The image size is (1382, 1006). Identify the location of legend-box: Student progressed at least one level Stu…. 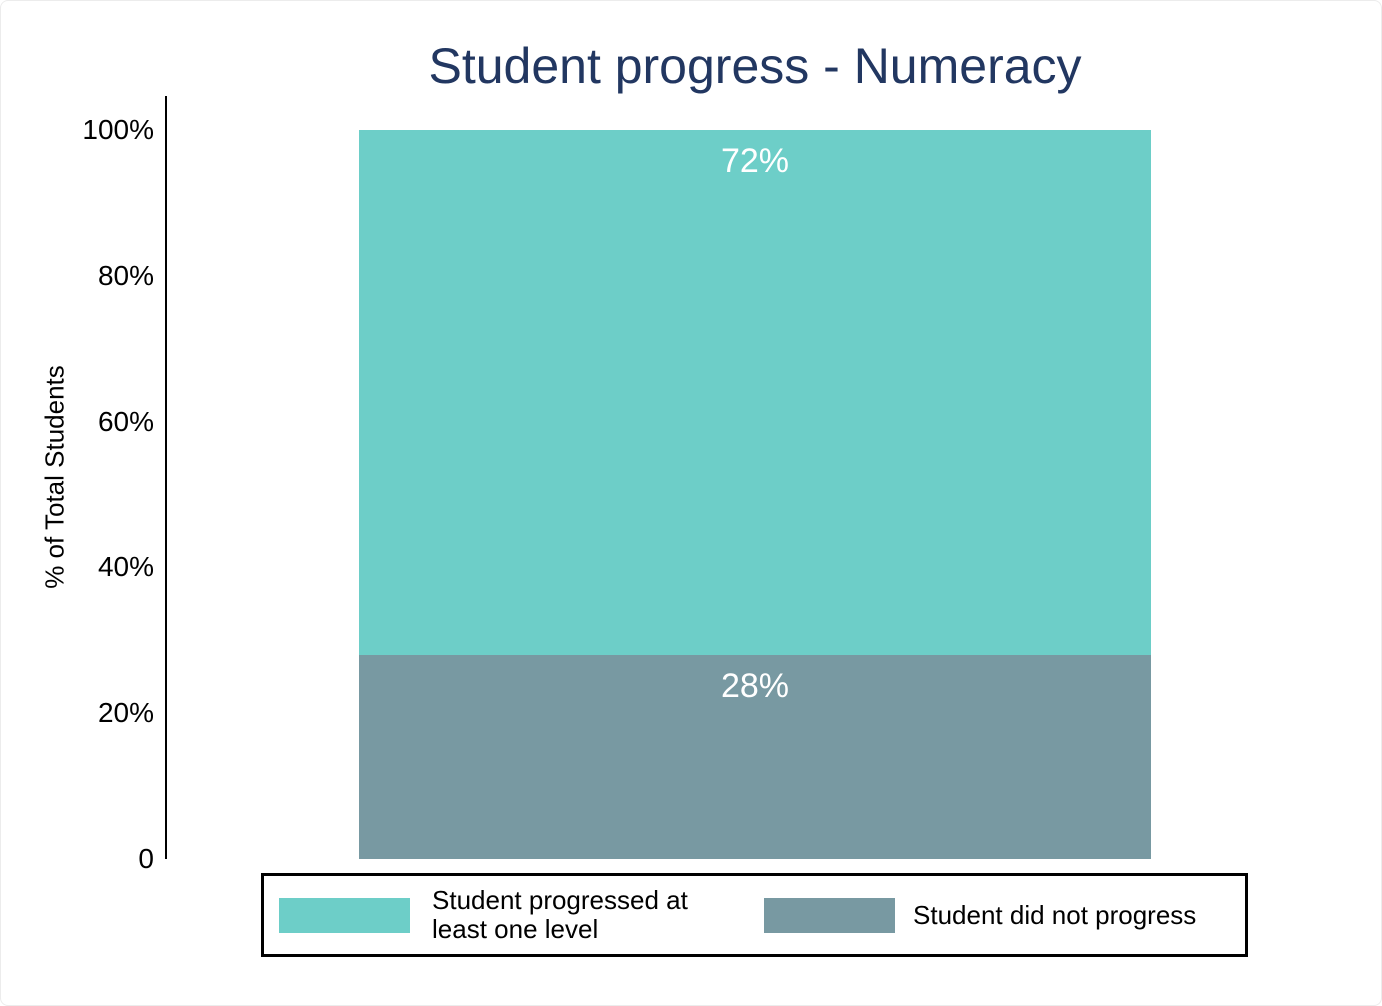
(754, 915).